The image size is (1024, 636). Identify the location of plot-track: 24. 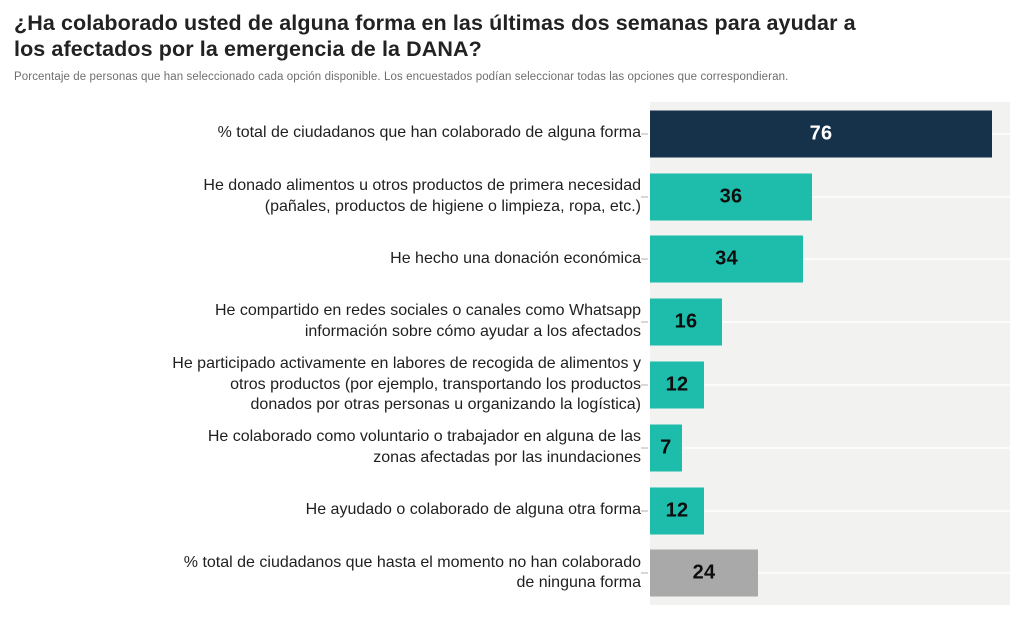
(830, 573).